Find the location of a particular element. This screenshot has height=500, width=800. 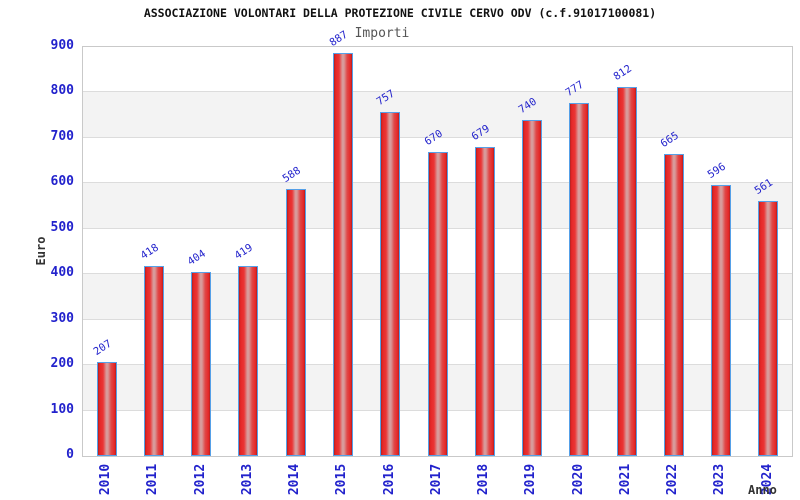

y-axis-title: Euro is located at coordinates (41, 251).